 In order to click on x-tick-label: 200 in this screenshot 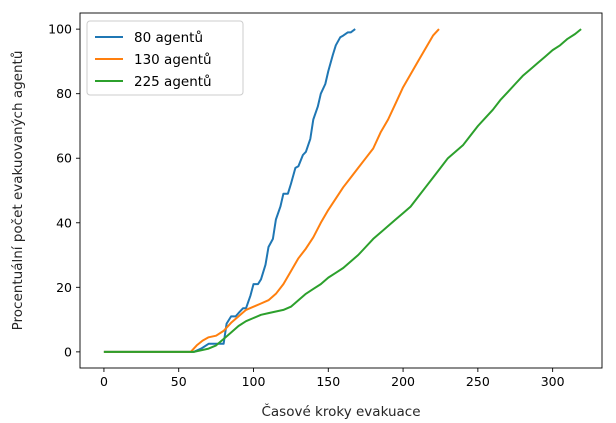, I will do `click(403, 381)`.